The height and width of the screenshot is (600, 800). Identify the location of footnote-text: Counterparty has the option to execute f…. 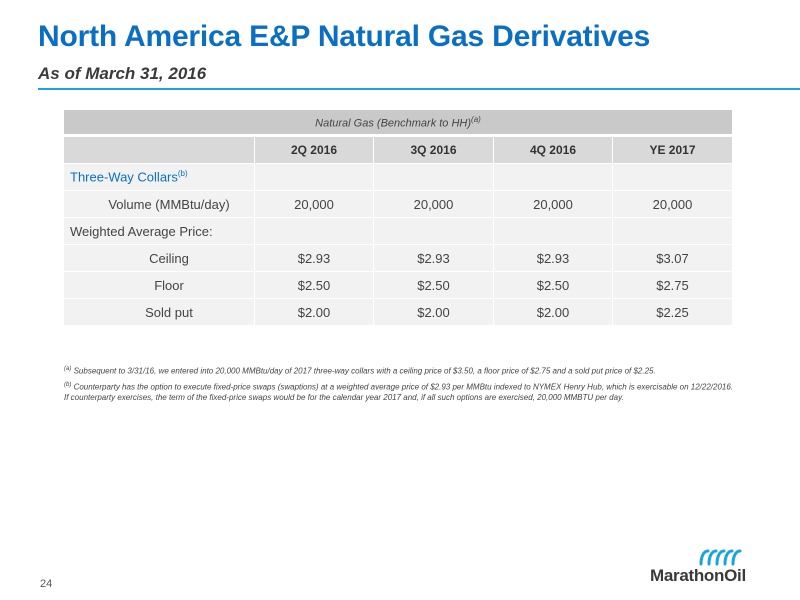
(399, 392).